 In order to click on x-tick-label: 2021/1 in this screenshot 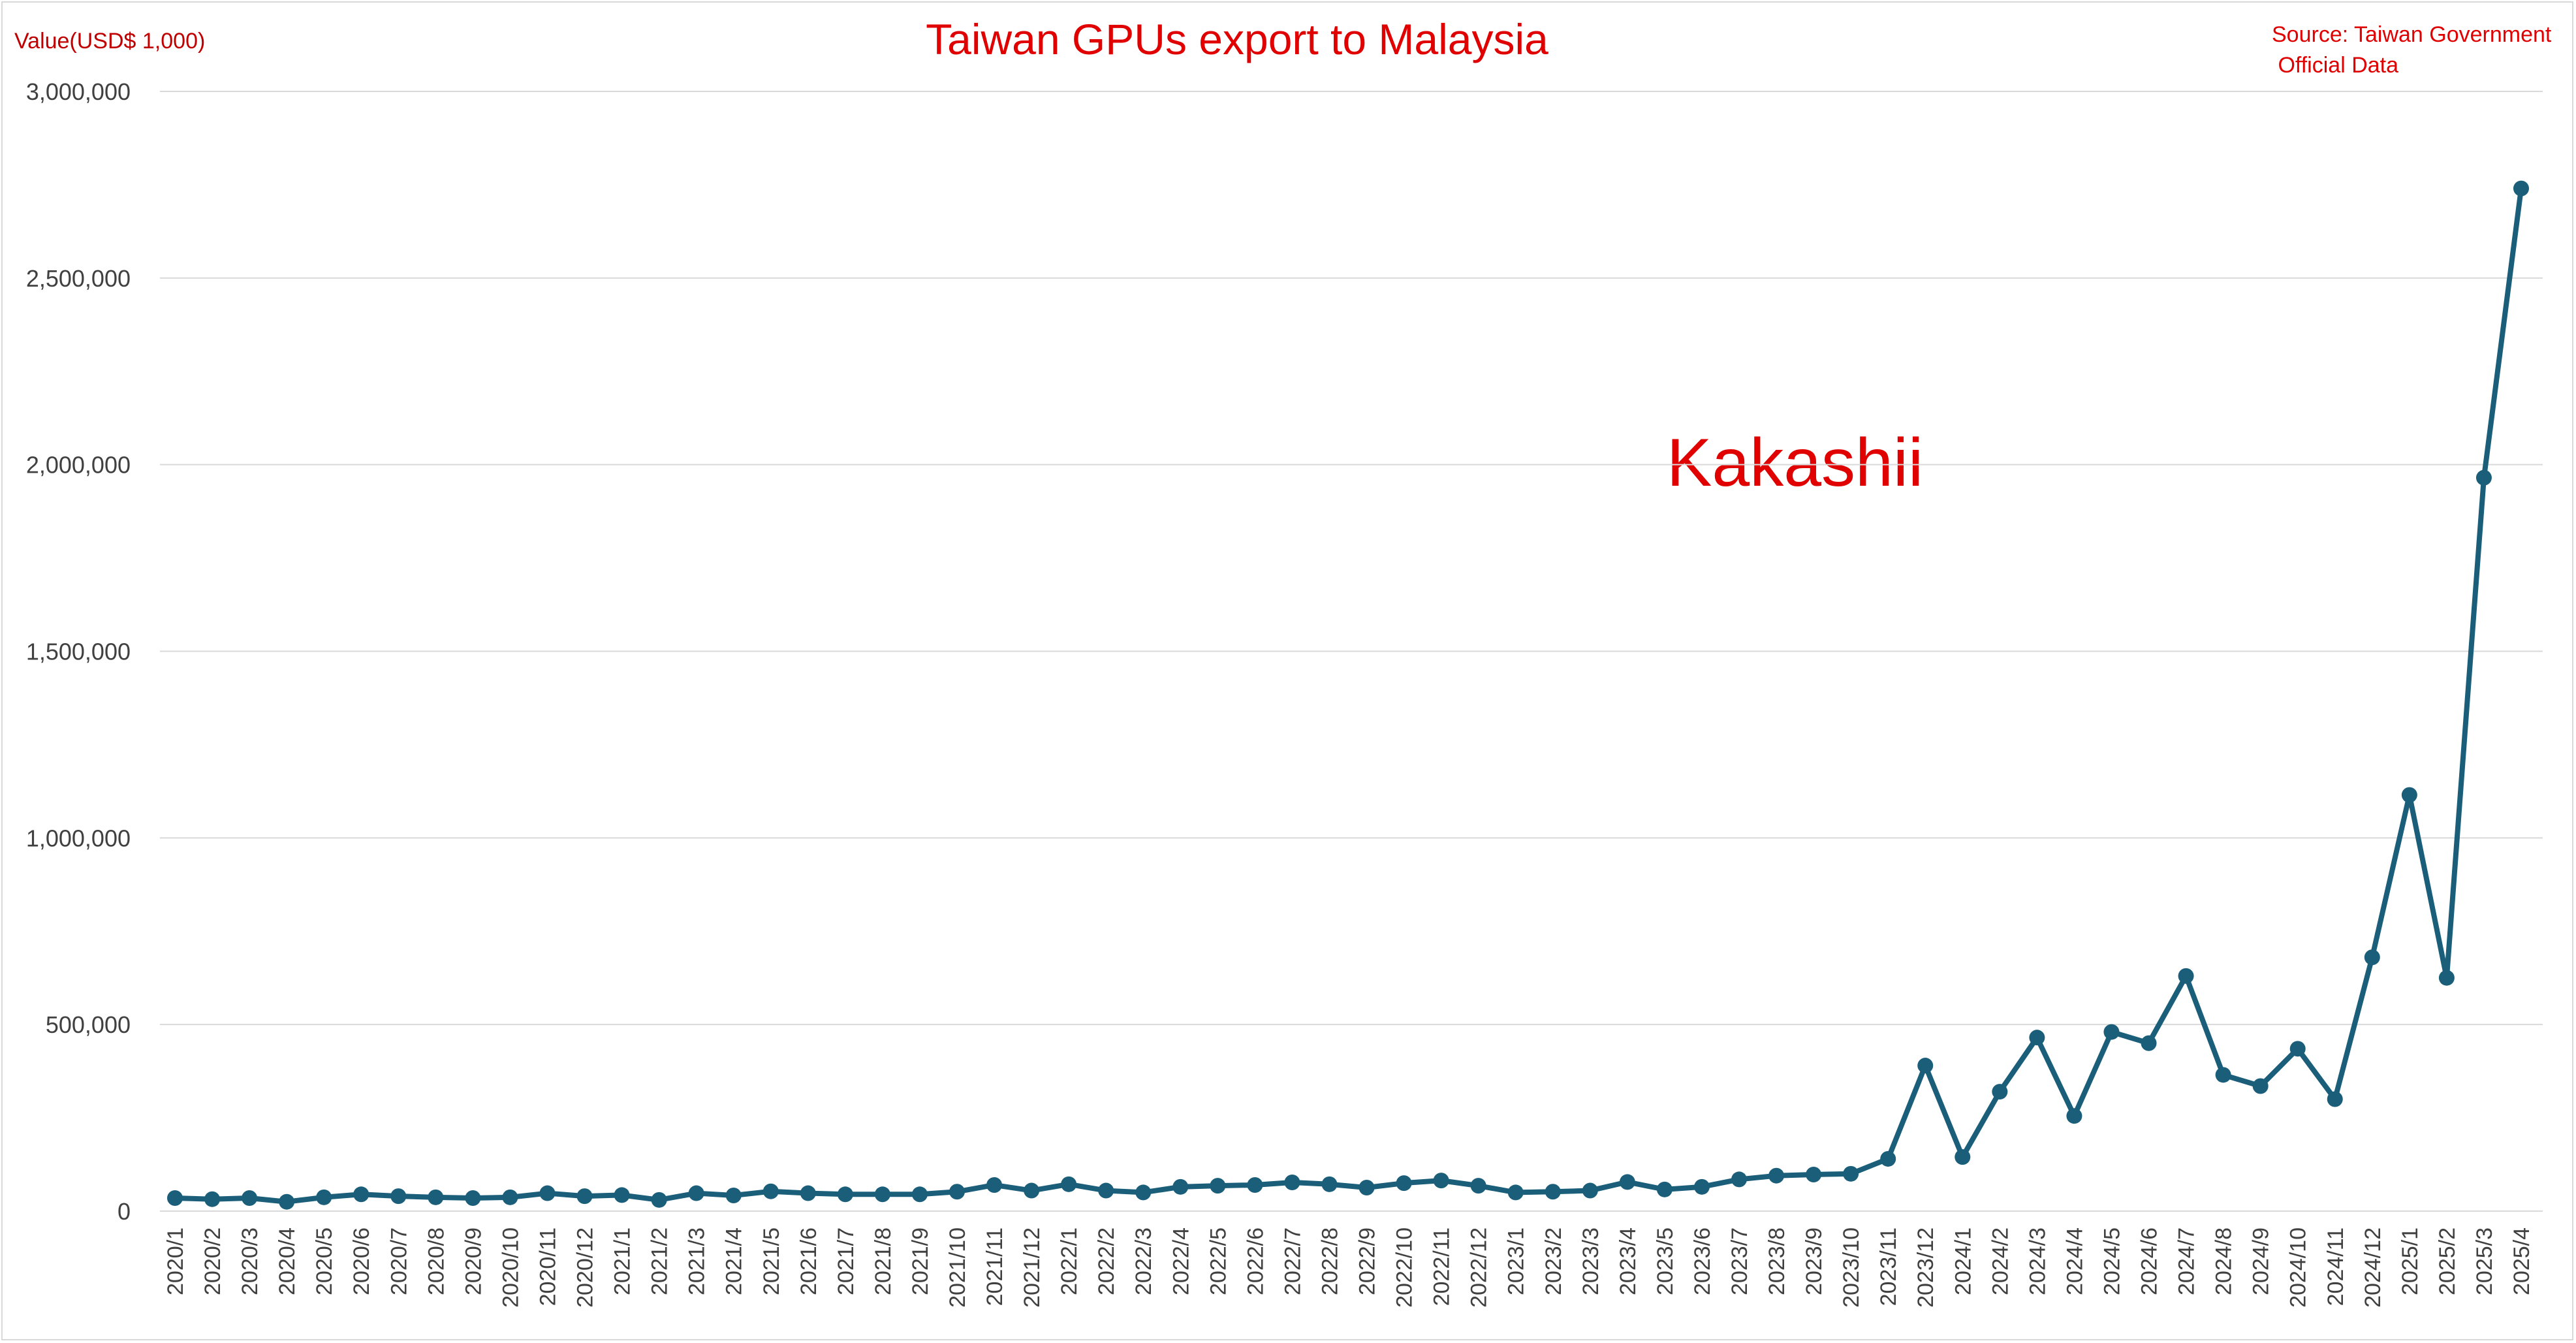, I will do `click(622, 1261)`.